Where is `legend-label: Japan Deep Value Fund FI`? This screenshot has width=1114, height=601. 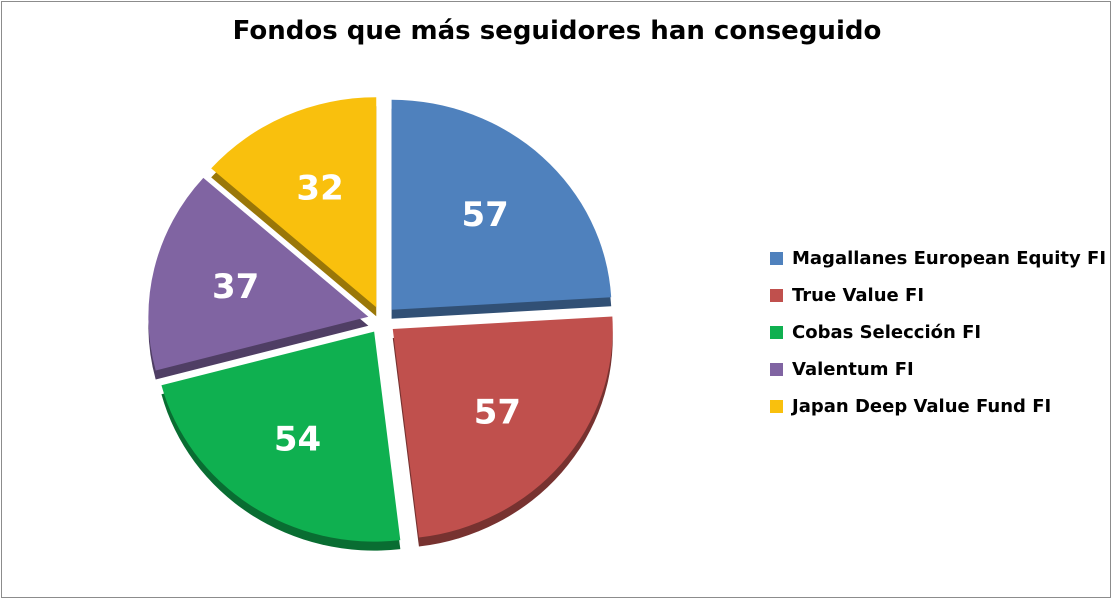 legend-label: Japan Deep Value Fund FI is located at coordinates (922, 406).